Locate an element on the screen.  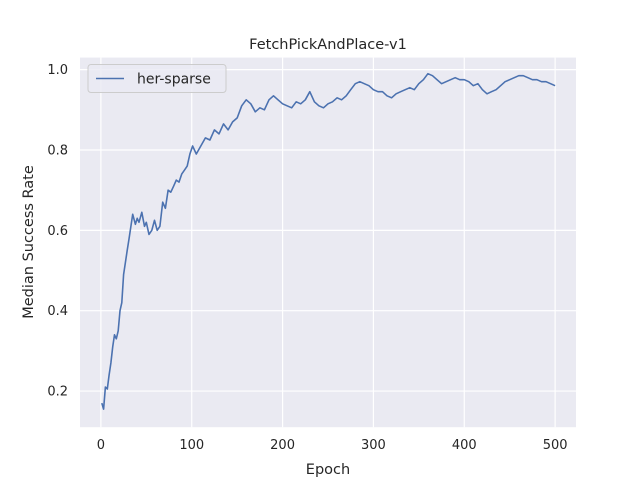
chart-title: FetchPickAndPlace-v1 is located at coordinates (328, 45).